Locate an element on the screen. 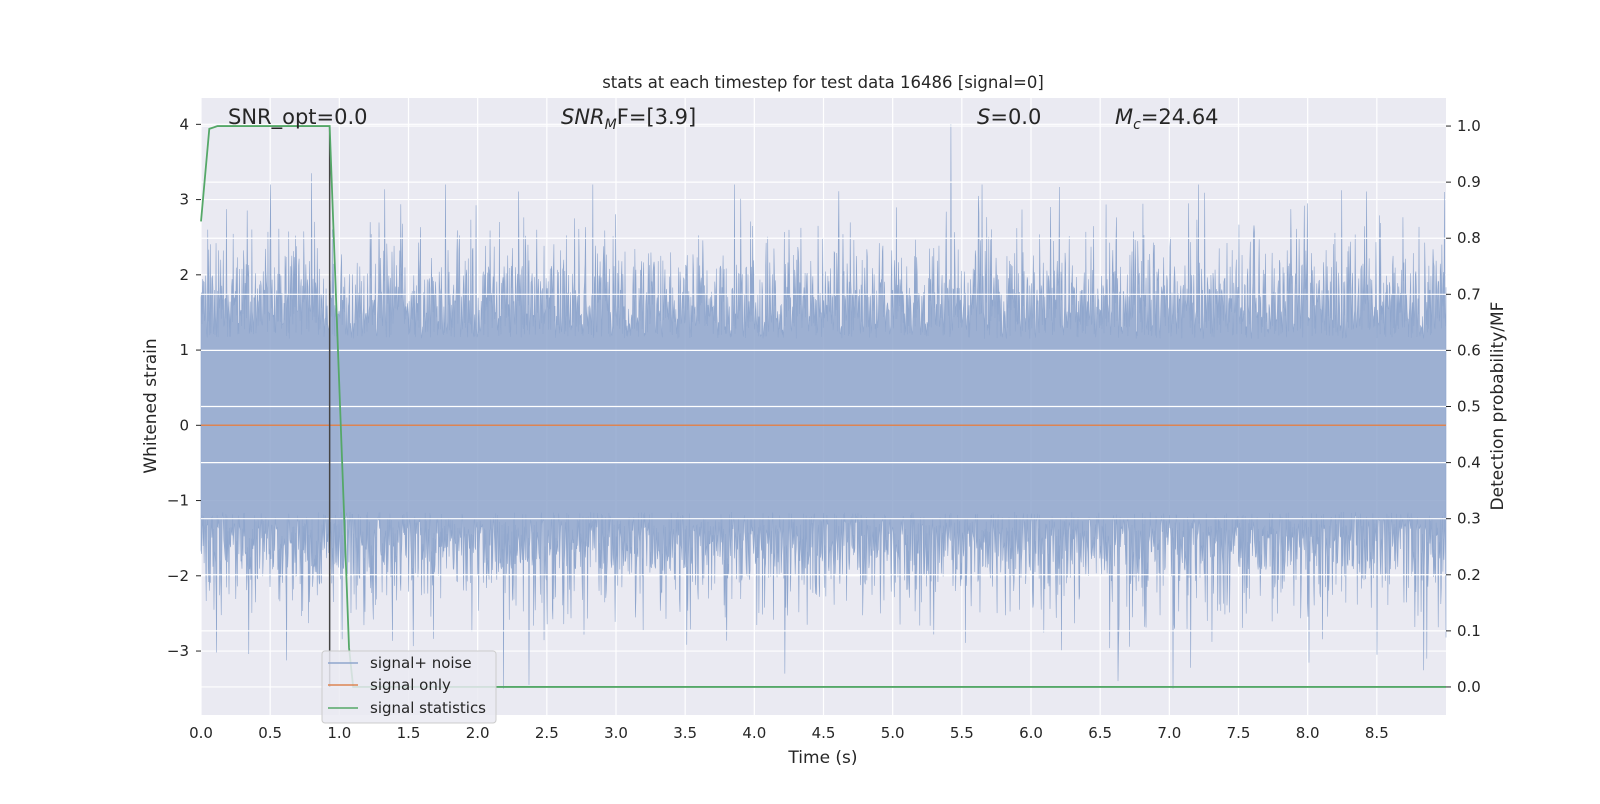 The height and width of the screenshot is (804, 1600). y2-tick-label: 0.1 is located at coordinates (1469, 631).